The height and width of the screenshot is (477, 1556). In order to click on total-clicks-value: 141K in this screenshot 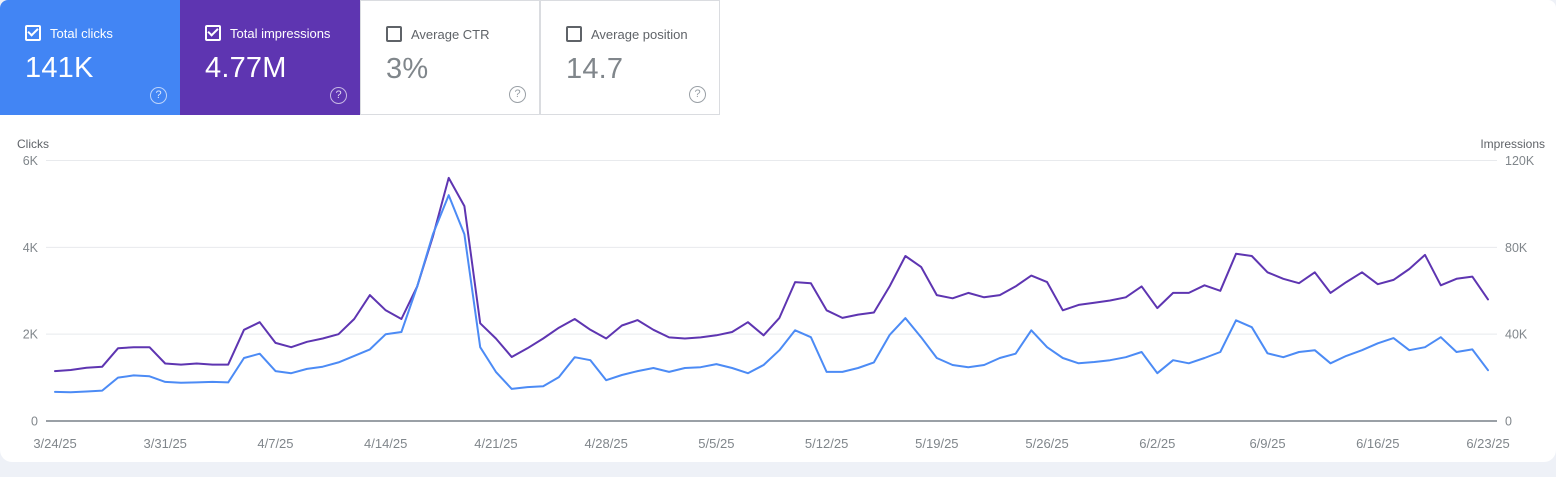, I will do `click(59, 68)`.